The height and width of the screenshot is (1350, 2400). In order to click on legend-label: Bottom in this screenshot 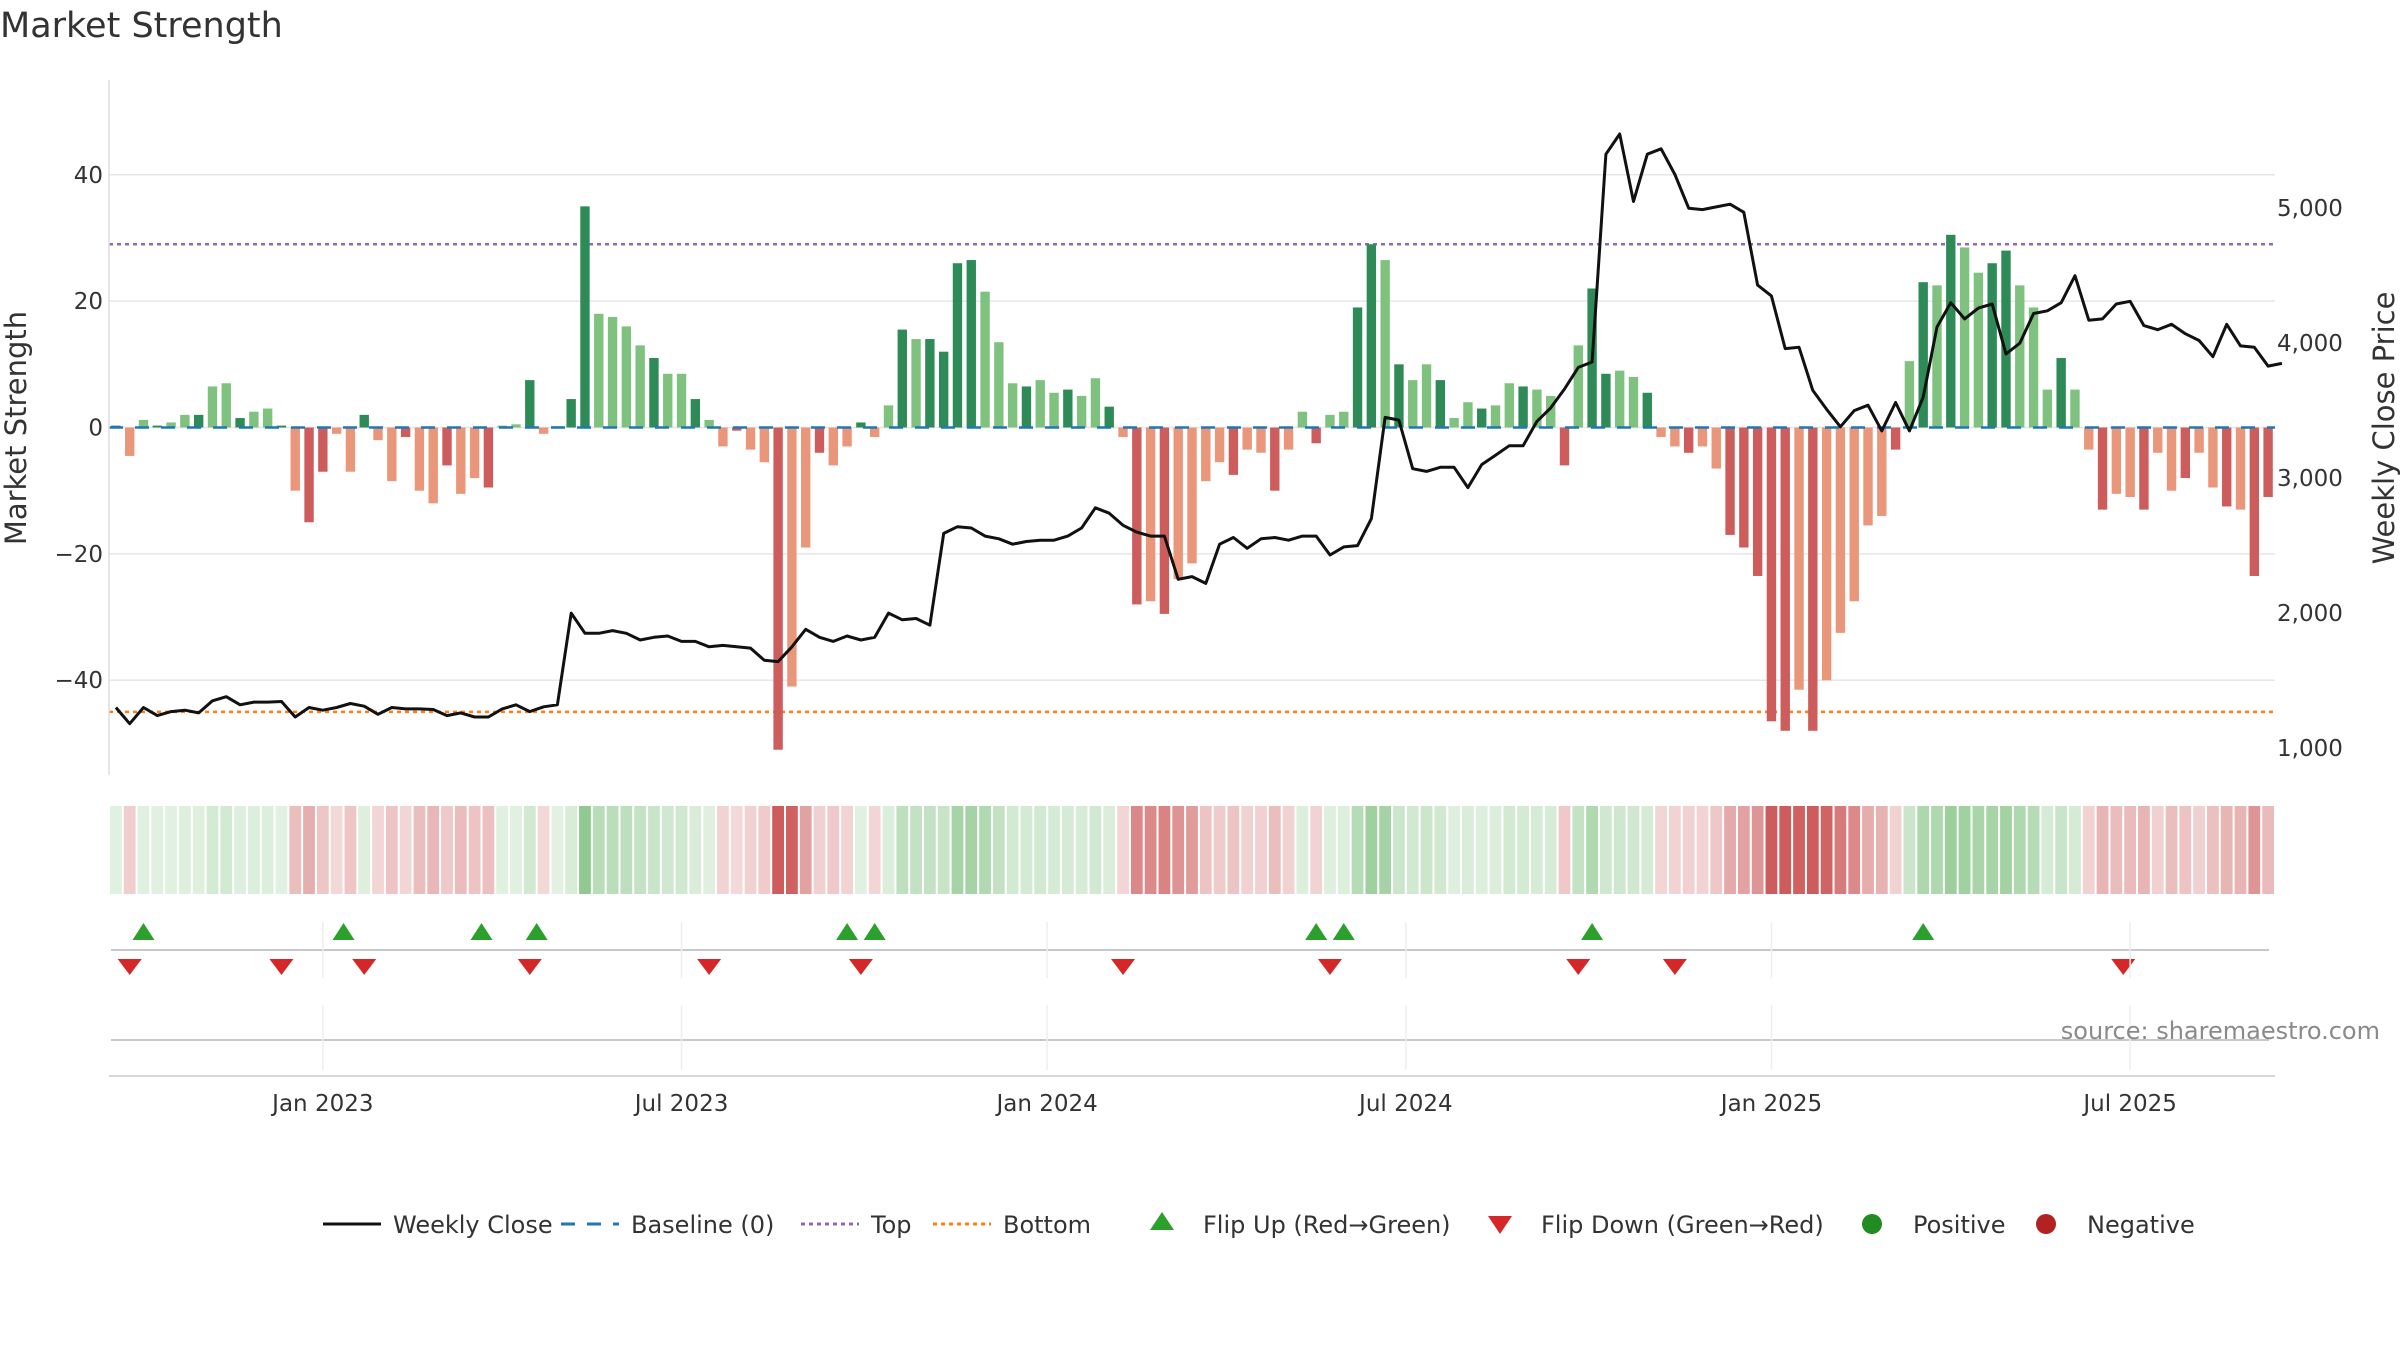, I will do `click(1047, 1225)`.